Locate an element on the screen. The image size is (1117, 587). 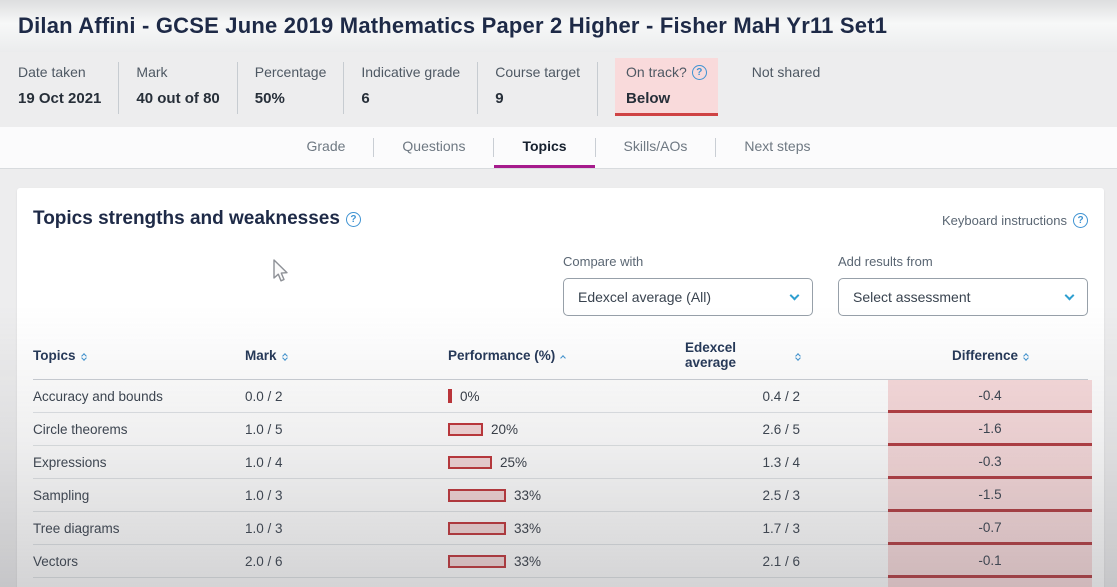
column-header-difference: Difference is located at coordinates (990, 355).